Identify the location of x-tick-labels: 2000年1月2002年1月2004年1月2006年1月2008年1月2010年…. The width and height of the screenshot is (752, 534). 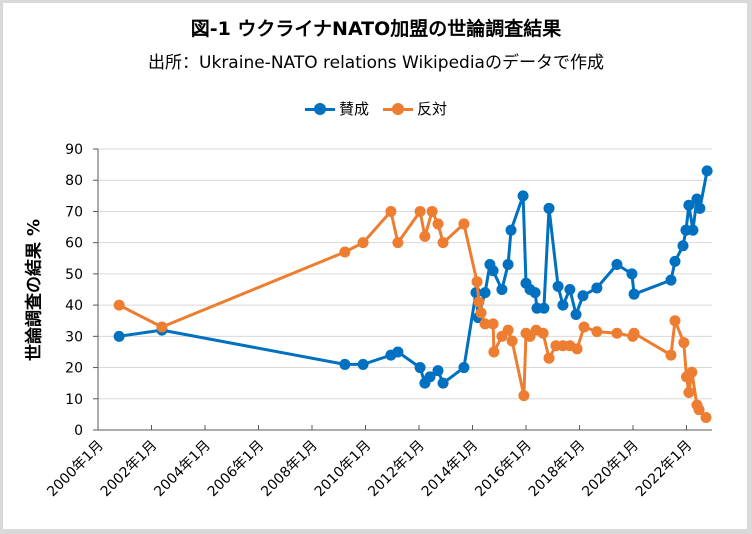
(369, 469).